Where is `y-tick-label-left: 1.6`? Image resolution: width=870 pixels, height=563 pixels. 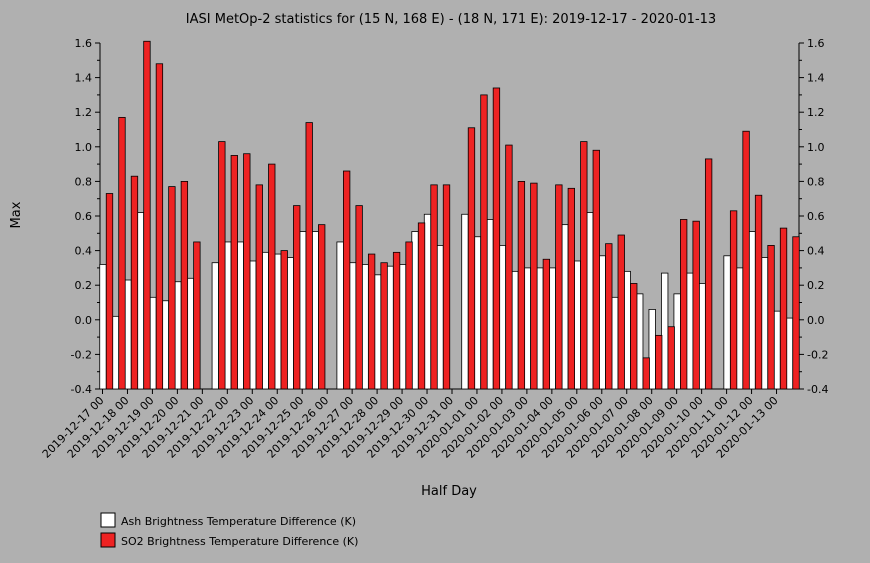
y-tick-label-left: 1.6 is located at coordinates (84, 43).